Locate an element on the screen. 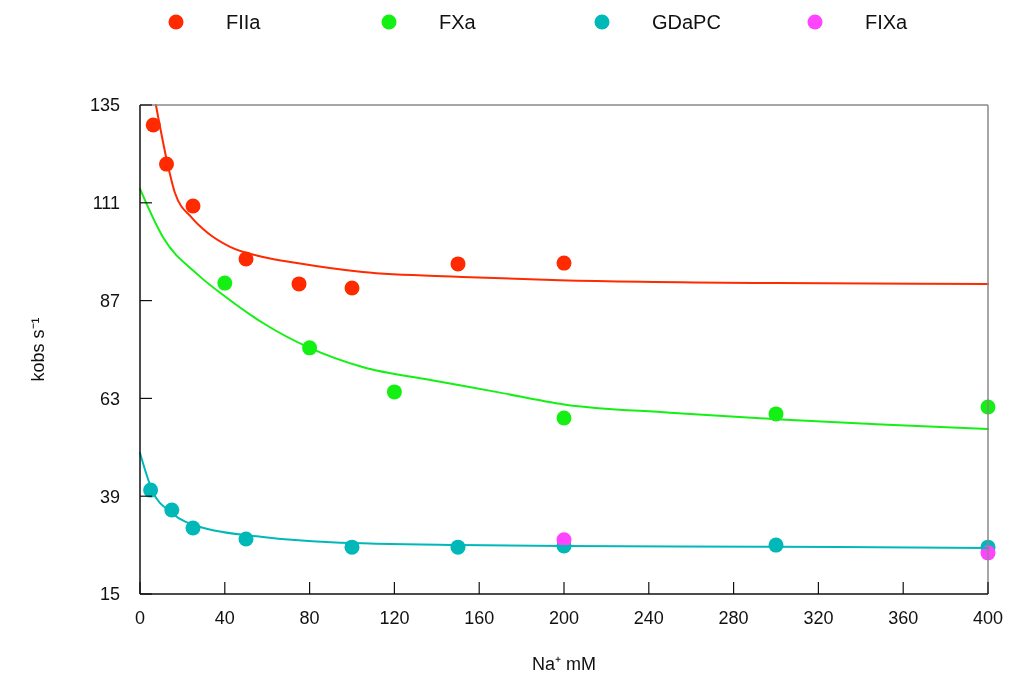 Image resolution: width=1011 pixels, height=677 pixels. x-tick-label: 200 is located at coordinates (564, 618).